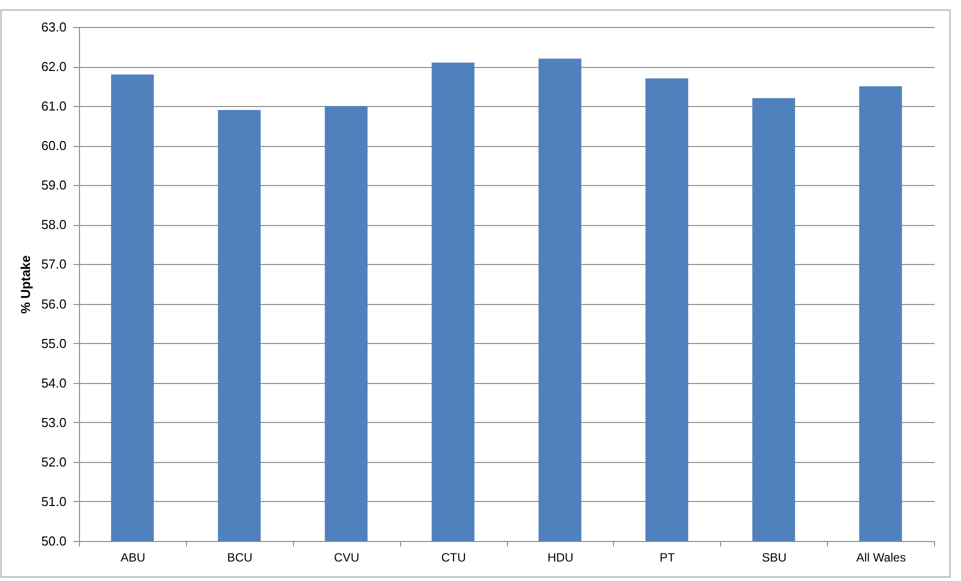 Image resolution: width=961 pixels, height=581 pixels. I want to click on y-tick-label: 63.0, so click(53, 27).